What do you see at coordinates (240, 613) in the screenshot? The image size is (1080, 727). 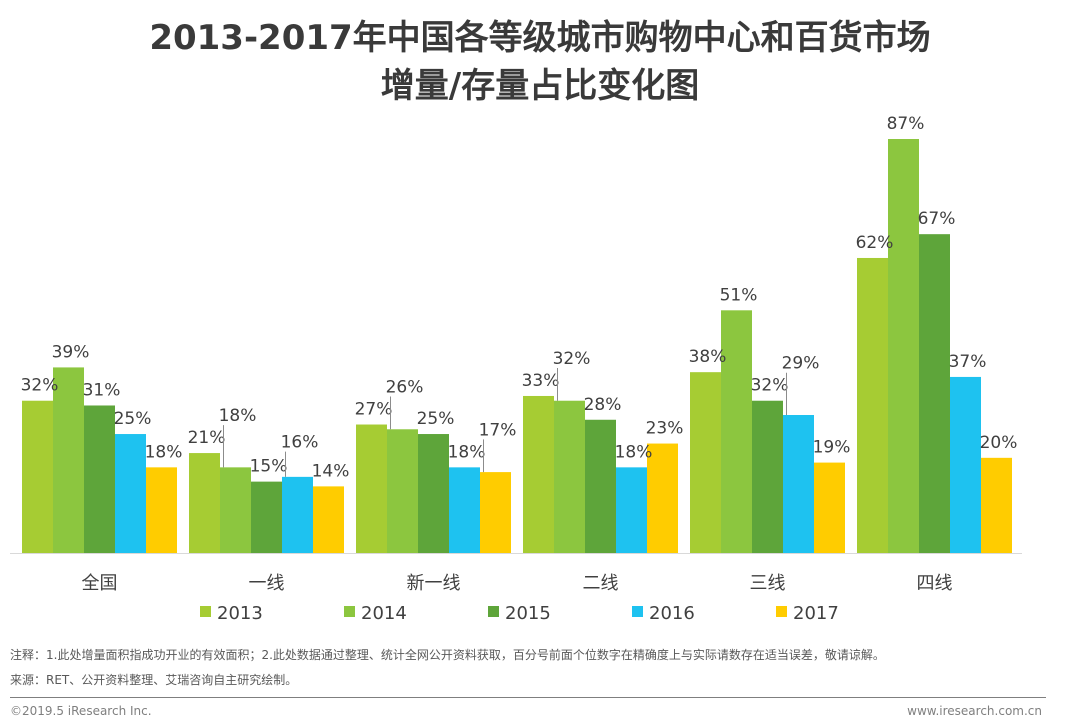 I see `legend-label-2013: 2013` at bounding box center [240, 613].